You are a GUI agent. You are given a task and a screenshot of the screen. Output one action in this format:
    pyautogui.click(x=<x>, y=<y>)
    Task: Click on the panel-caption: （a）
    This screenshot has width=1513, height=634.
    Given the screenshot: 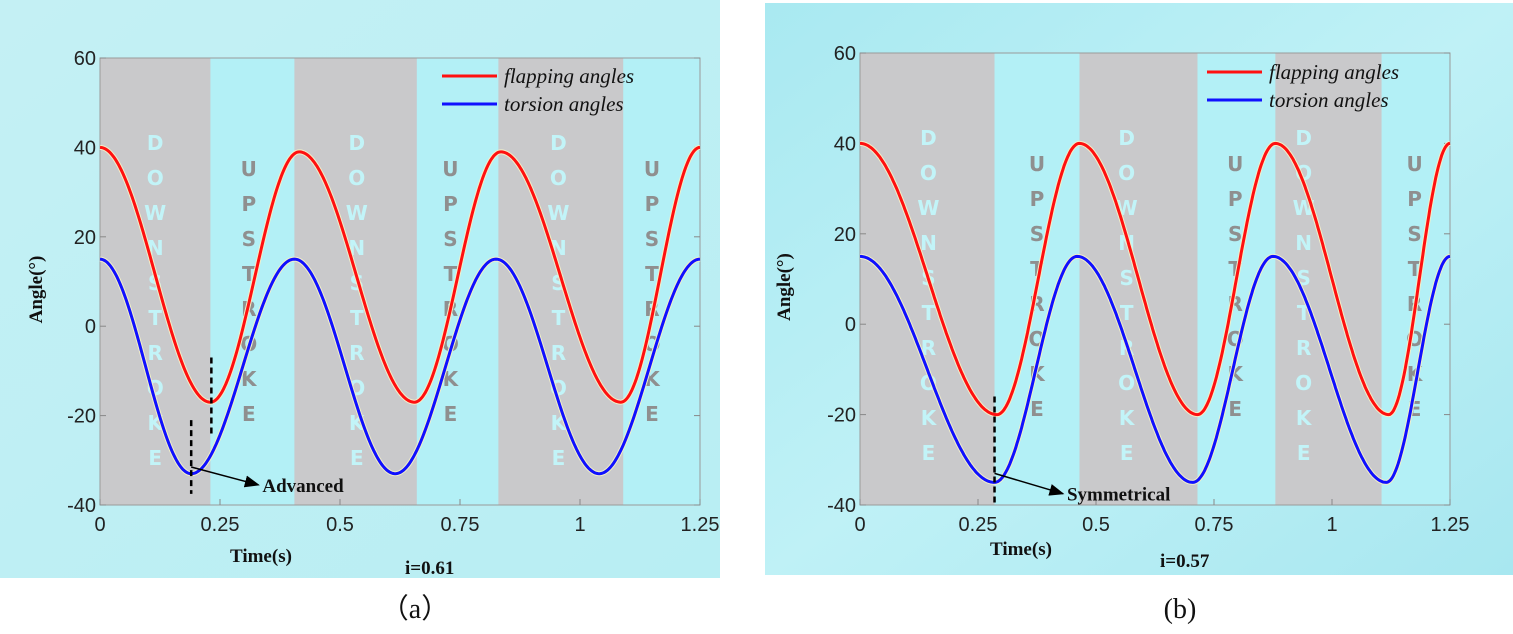 What is the action you would take?
    pyautogui.click(x=415, y=609)
    